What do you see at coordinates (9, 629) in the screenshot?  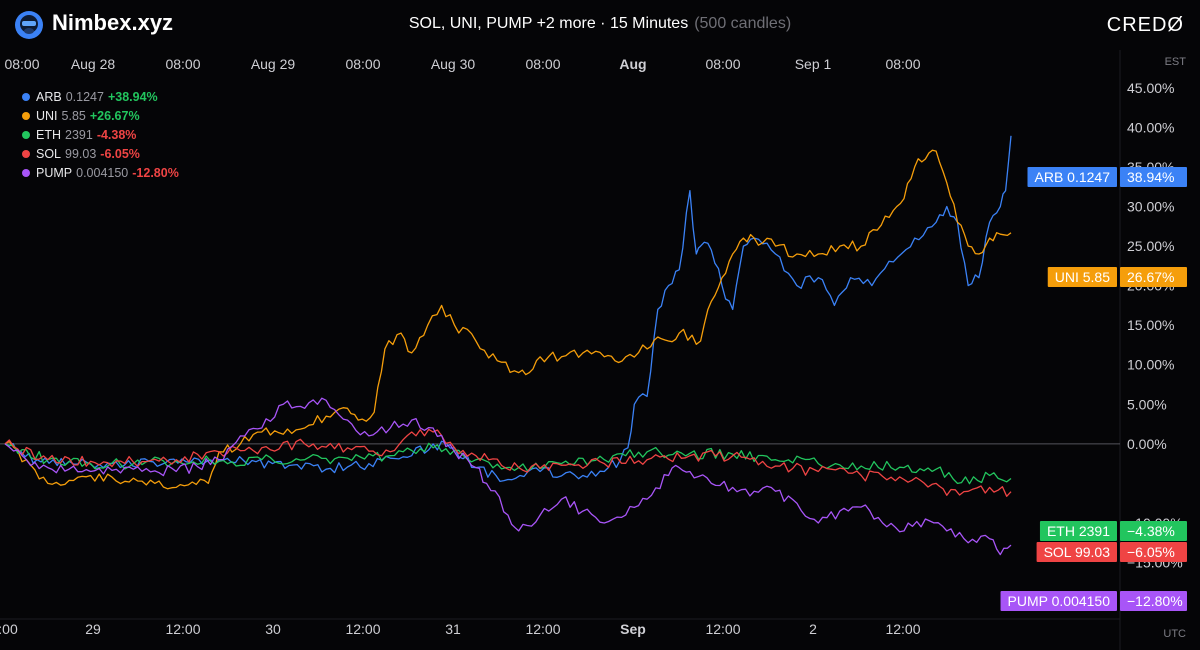 I see `bottom-time-tick: :00` at bounding box center [9, 629].